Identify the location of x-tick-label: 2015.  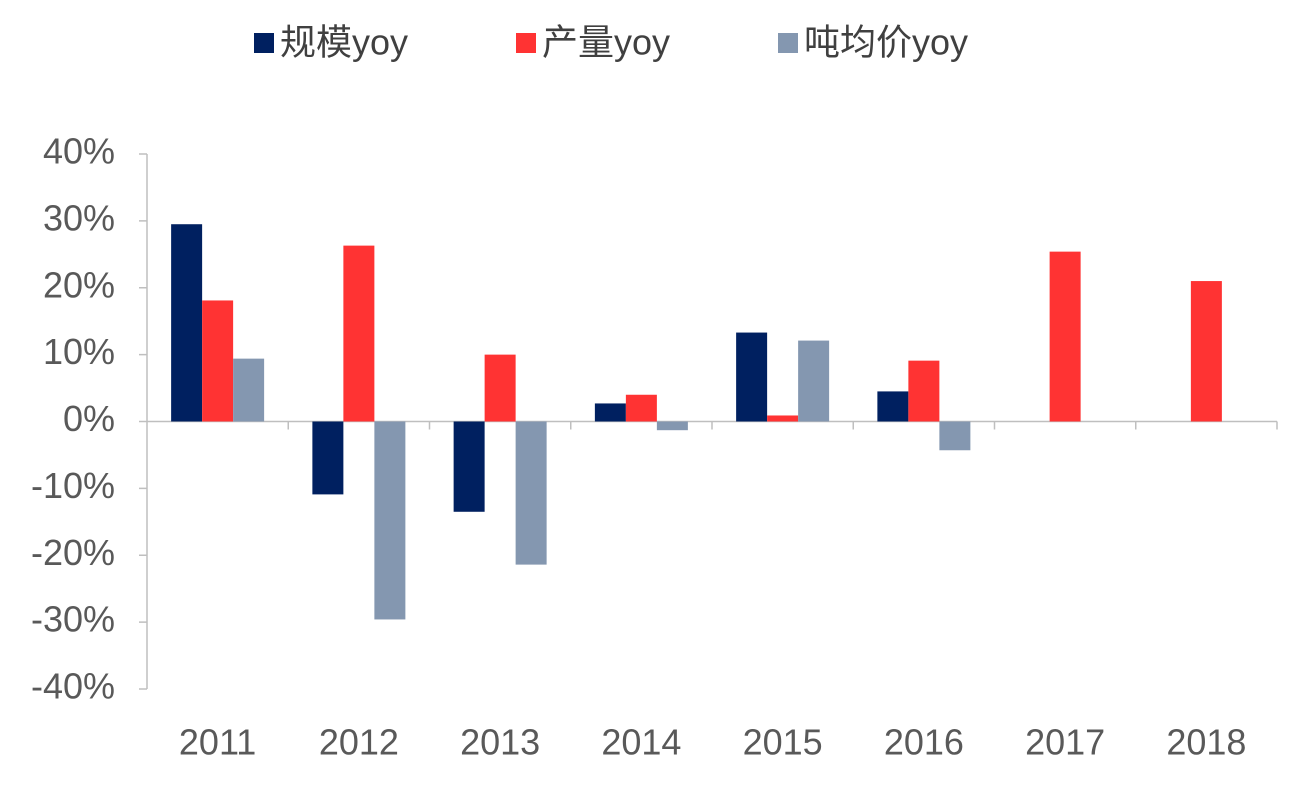
(783, 742).